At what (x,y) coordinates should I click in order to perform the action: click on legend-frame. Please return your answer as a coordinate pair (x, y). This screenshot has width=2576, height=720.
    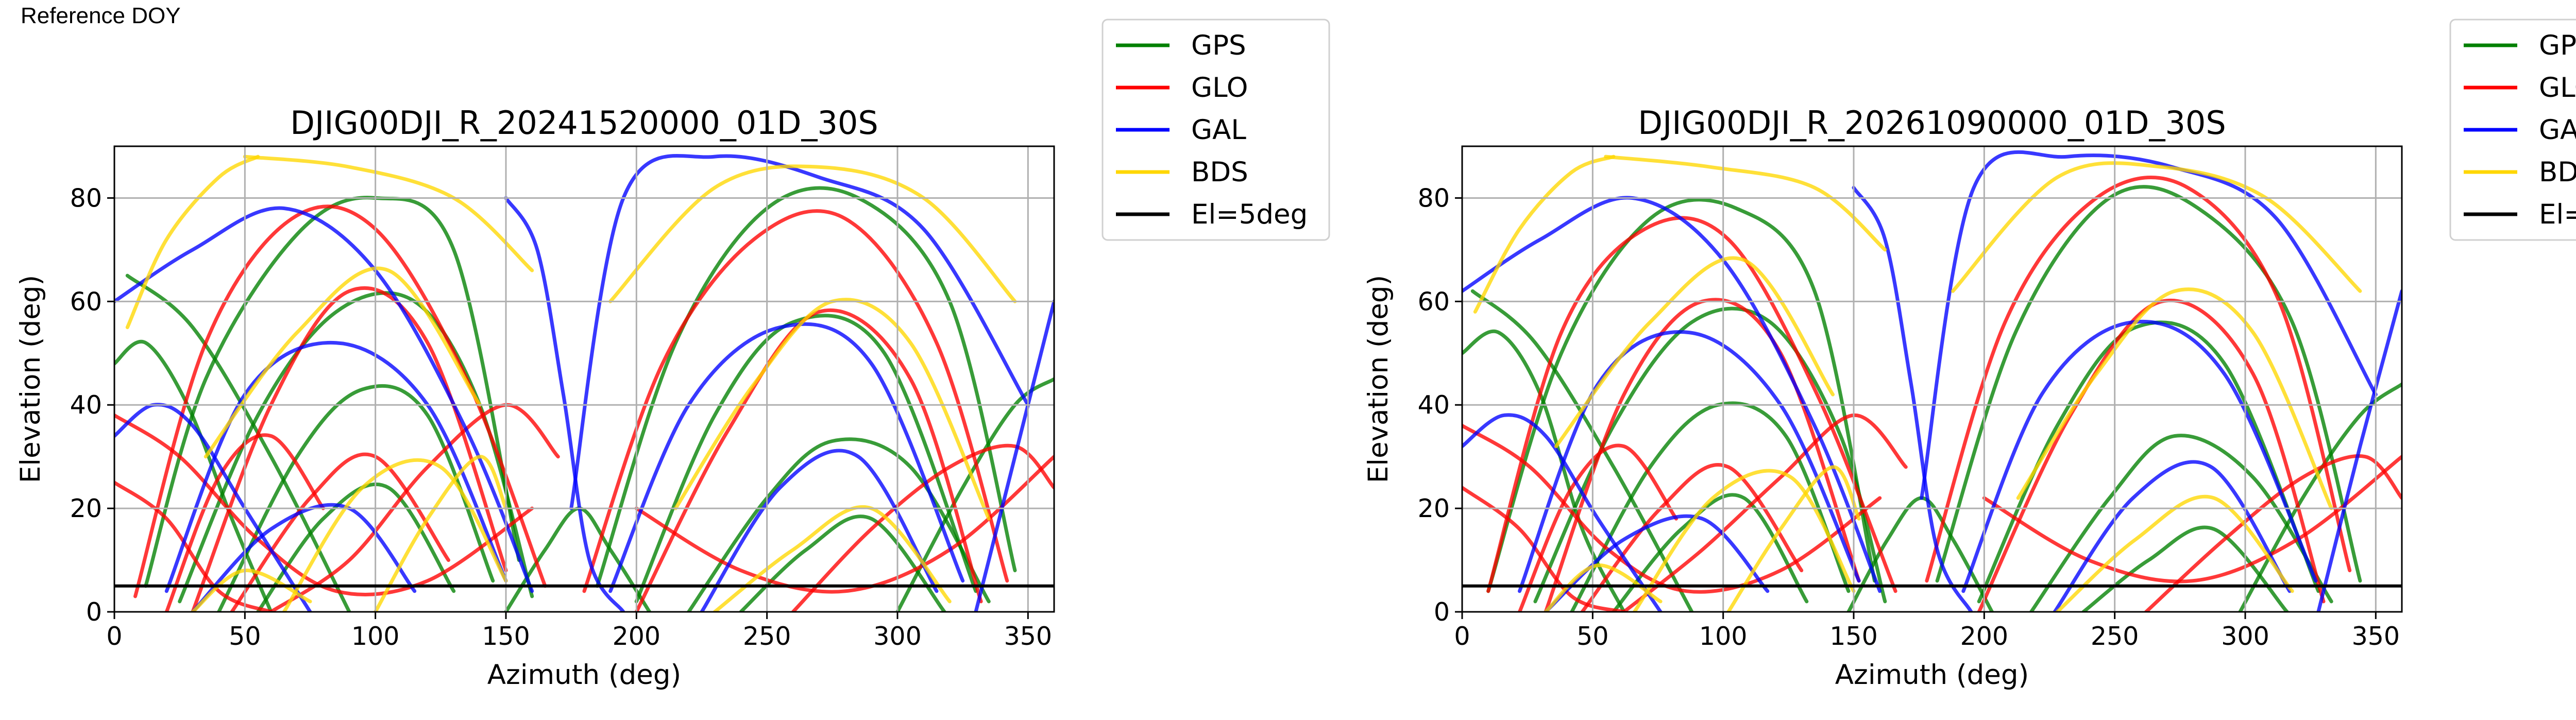
    Looking at the image, I should click on (1215, 130).